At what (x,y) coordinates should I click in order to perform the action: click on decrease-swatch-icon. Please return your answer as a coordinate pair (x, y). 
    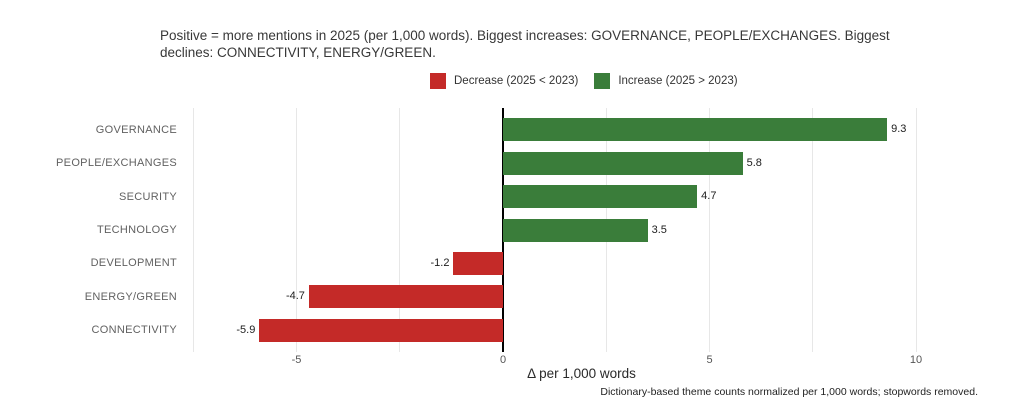
    Looking at the image, I should click on (438, 81).